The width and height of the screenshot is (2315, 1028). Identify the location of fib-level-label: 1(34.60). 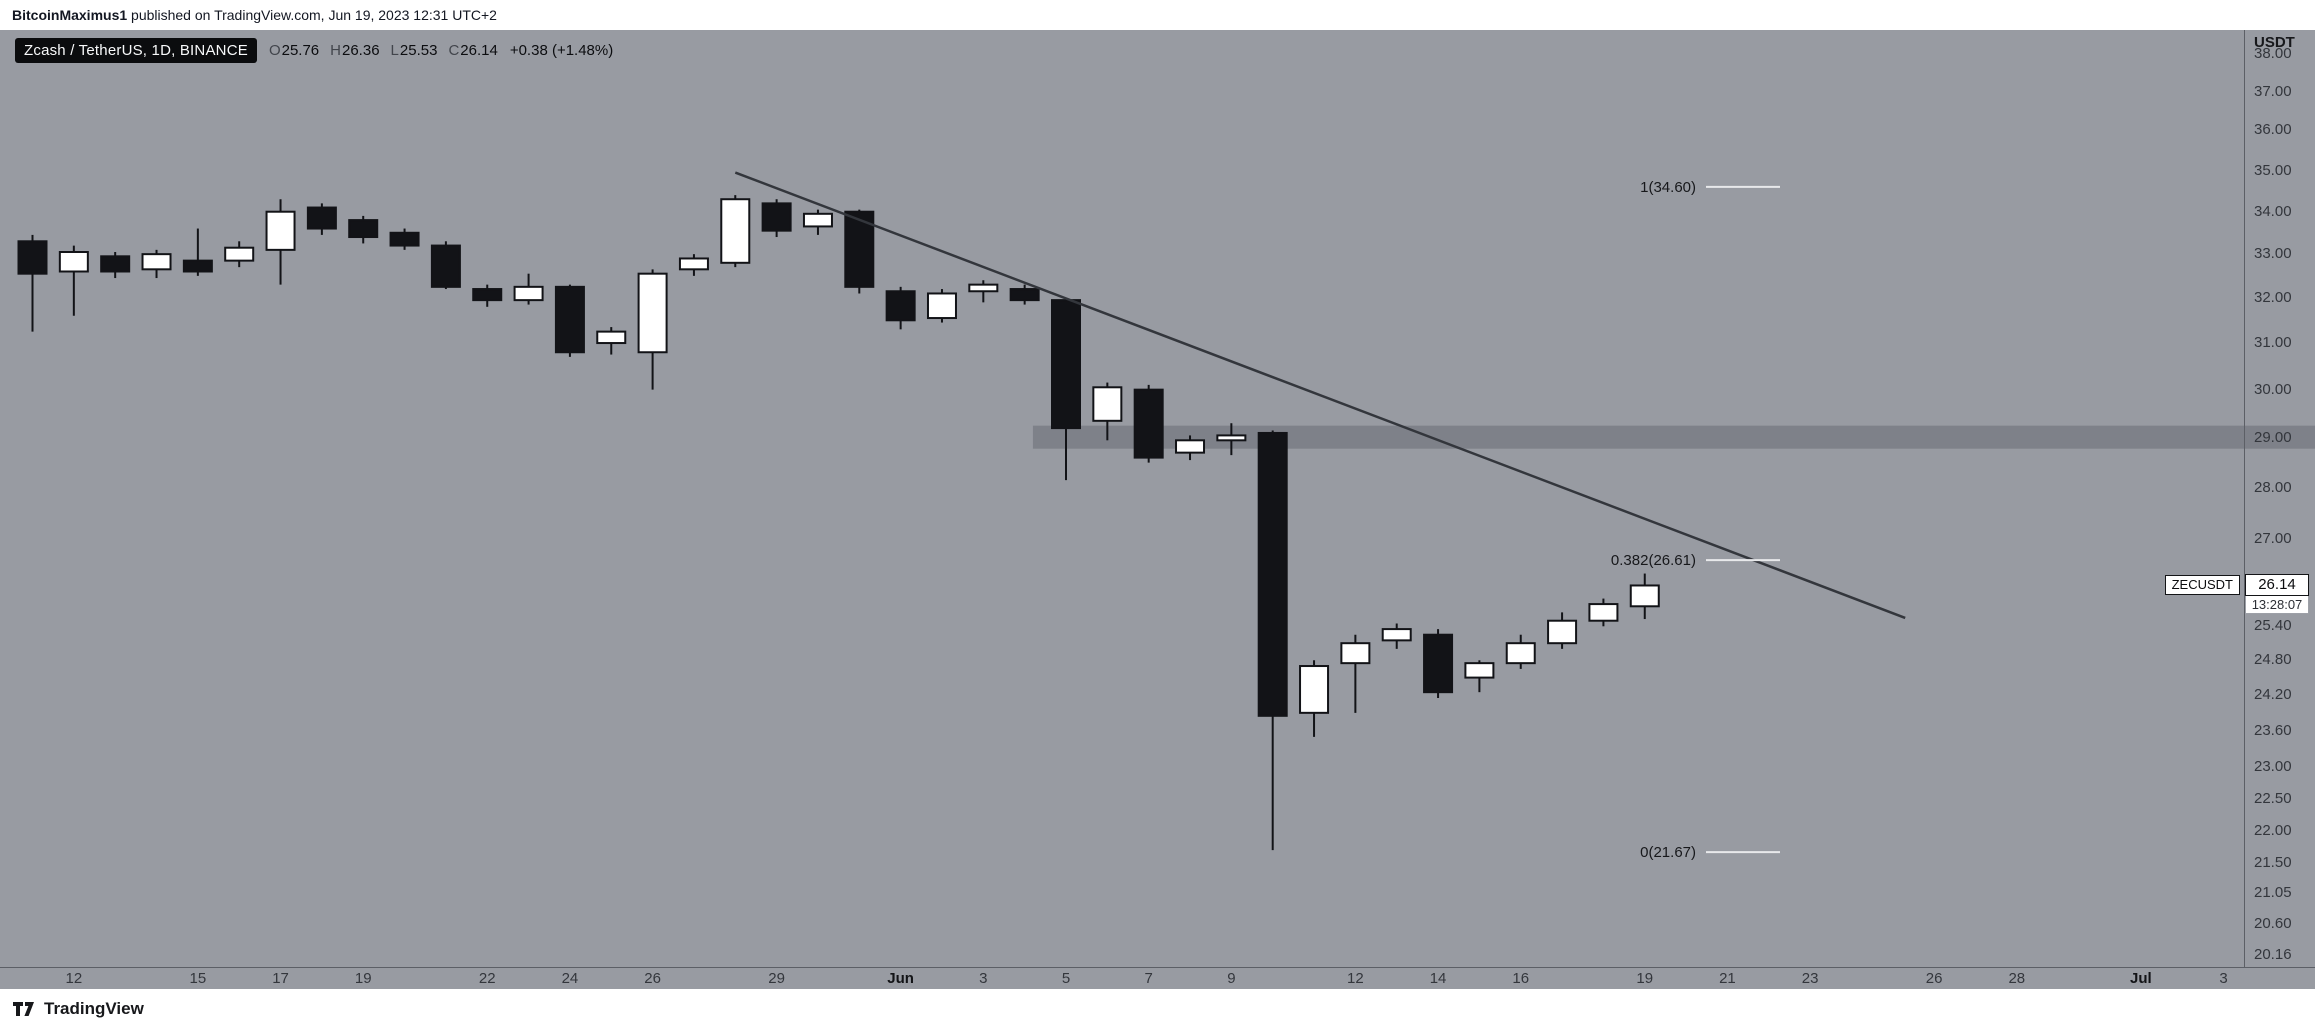
(1668, 187).